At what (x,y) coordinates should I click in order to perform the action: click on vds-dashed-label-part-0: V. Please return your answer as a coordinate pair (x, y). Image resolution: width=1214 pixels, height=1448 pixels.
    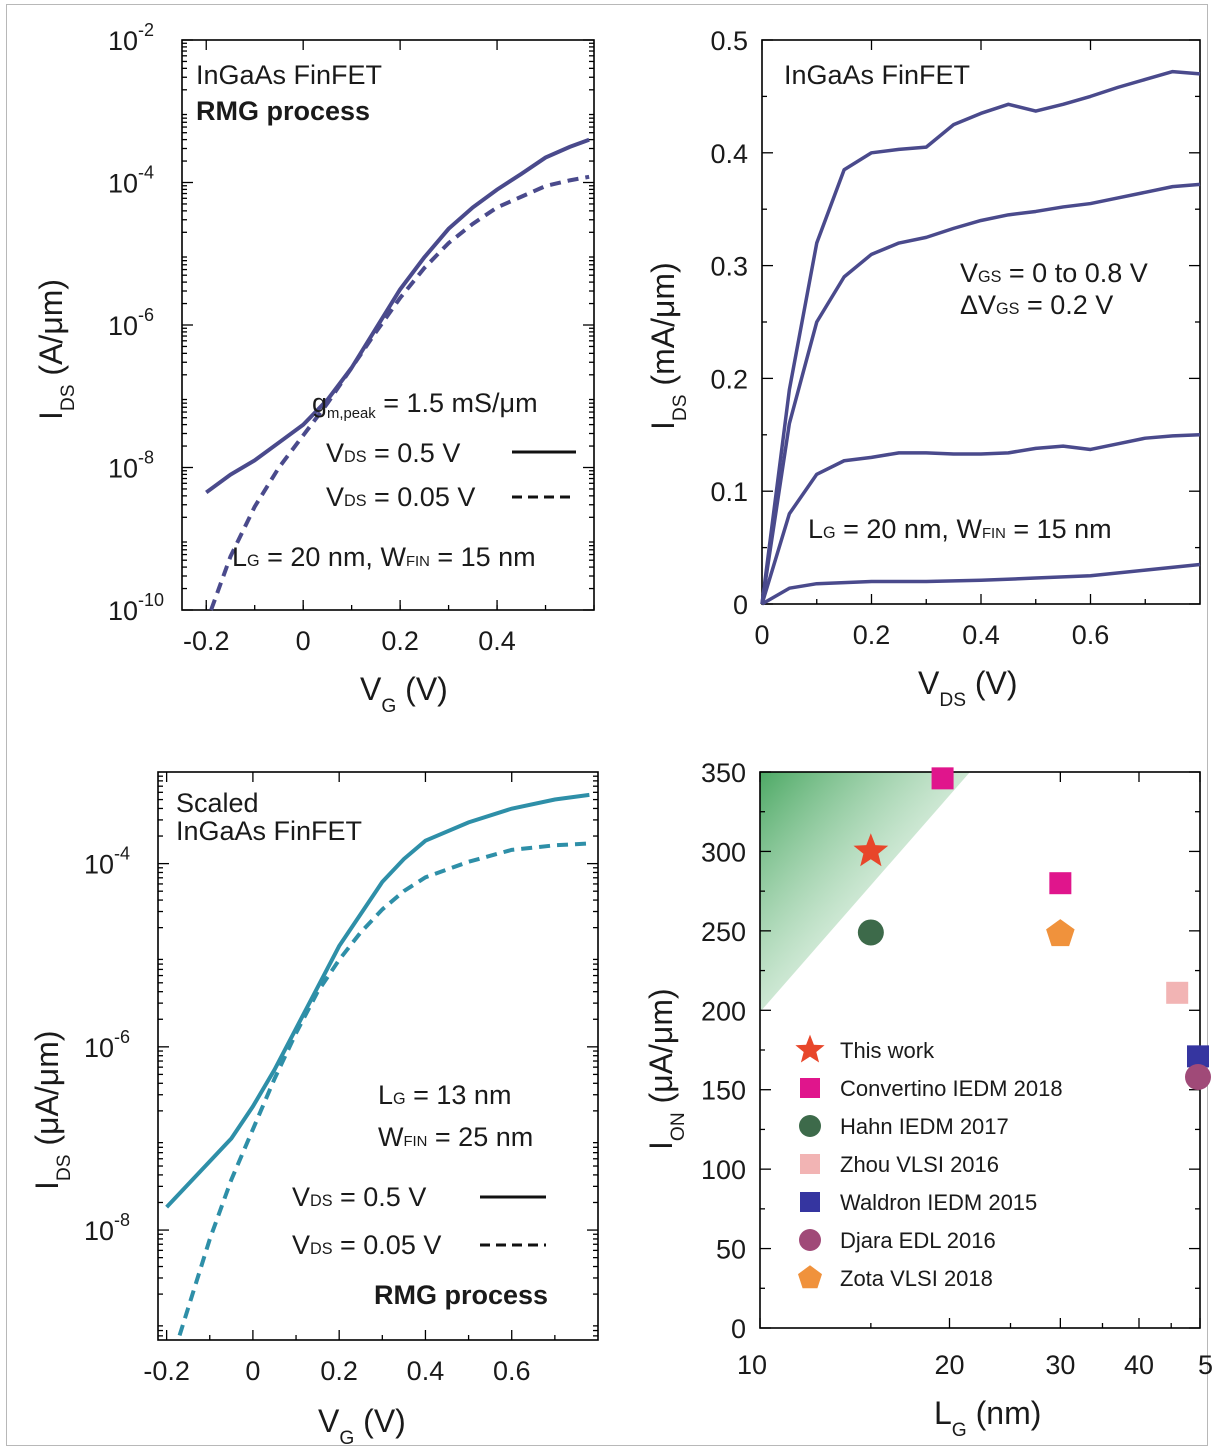
    Looking at the image, I should click on (335, 497).